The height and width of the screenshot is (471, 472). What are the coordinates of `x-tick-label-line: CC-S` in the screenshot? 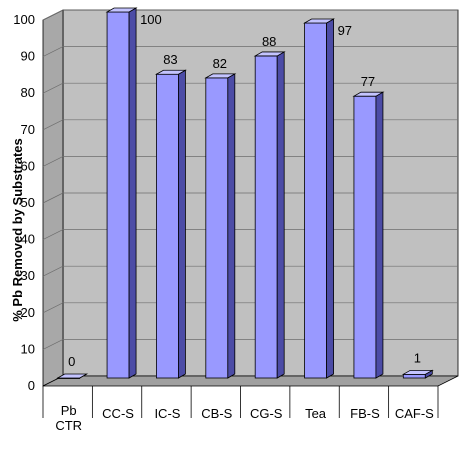 It's located at (118, 413).